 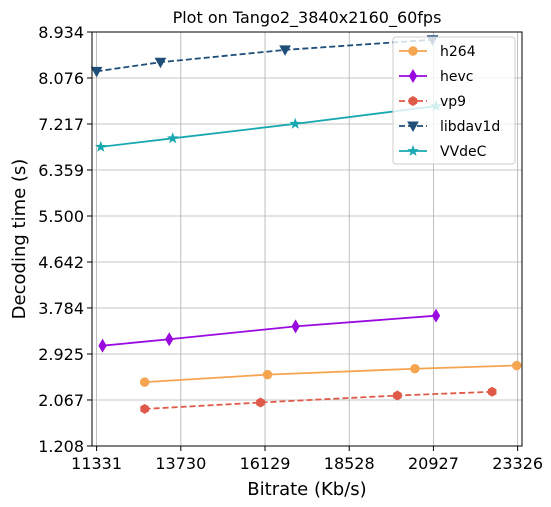 I want to click on x-axis-title: Bitrate (Kb/s), so click(x=306, y=489).